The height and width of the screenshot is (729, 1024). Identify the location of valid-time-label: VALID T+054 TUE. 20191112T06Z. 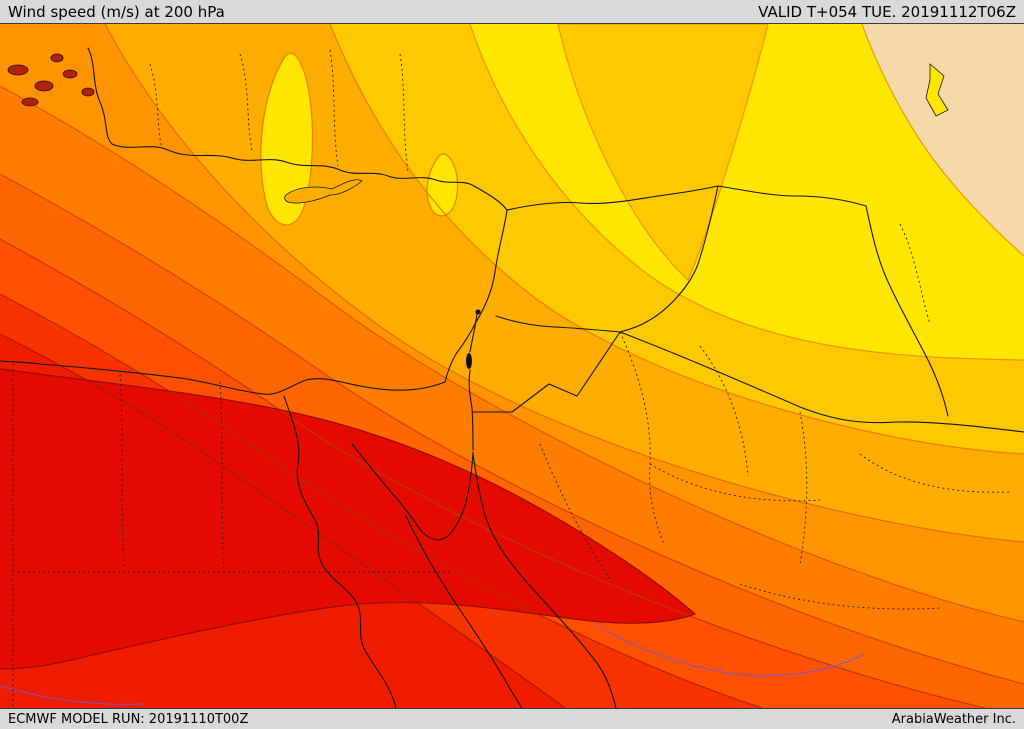
(887, 11).